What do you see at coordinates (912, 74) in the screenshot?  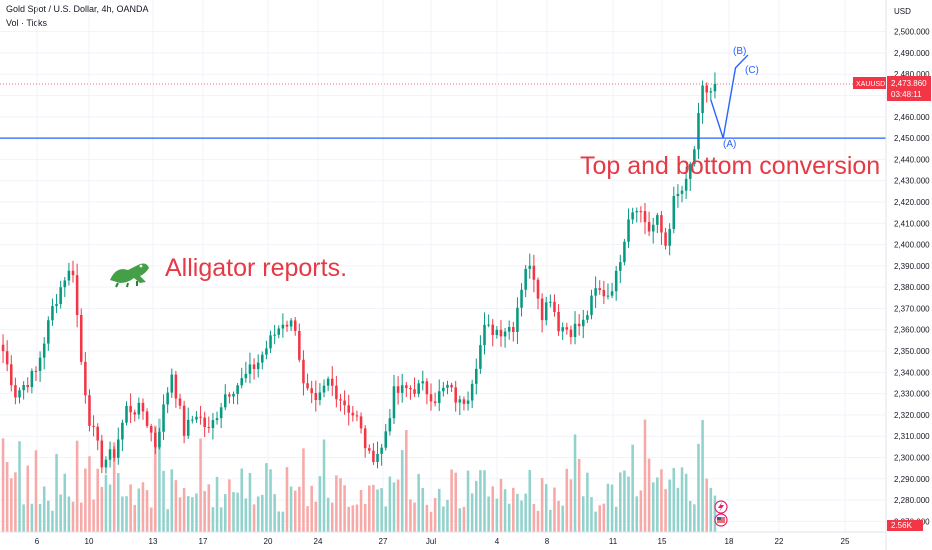 I see `y-tick-label: 2,480.000` at bounding box center [912, 74].